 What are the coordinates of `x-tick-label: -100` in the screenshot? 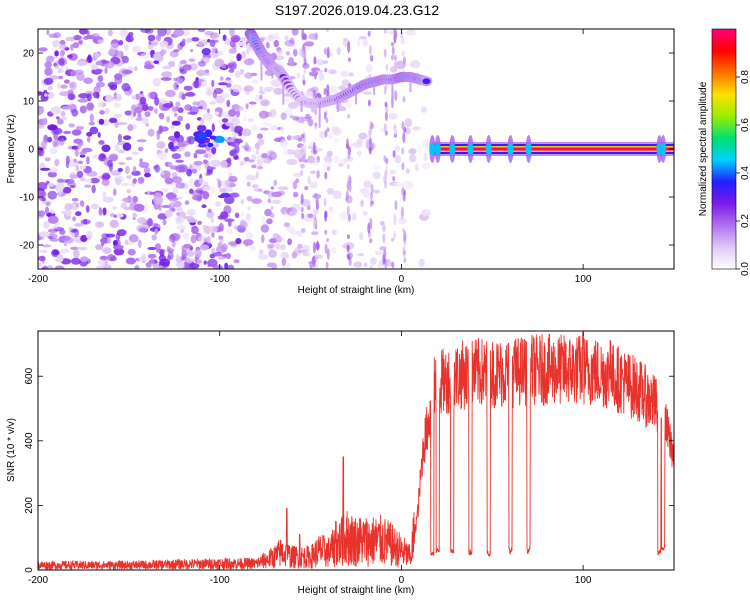 It's located at (220, 279).